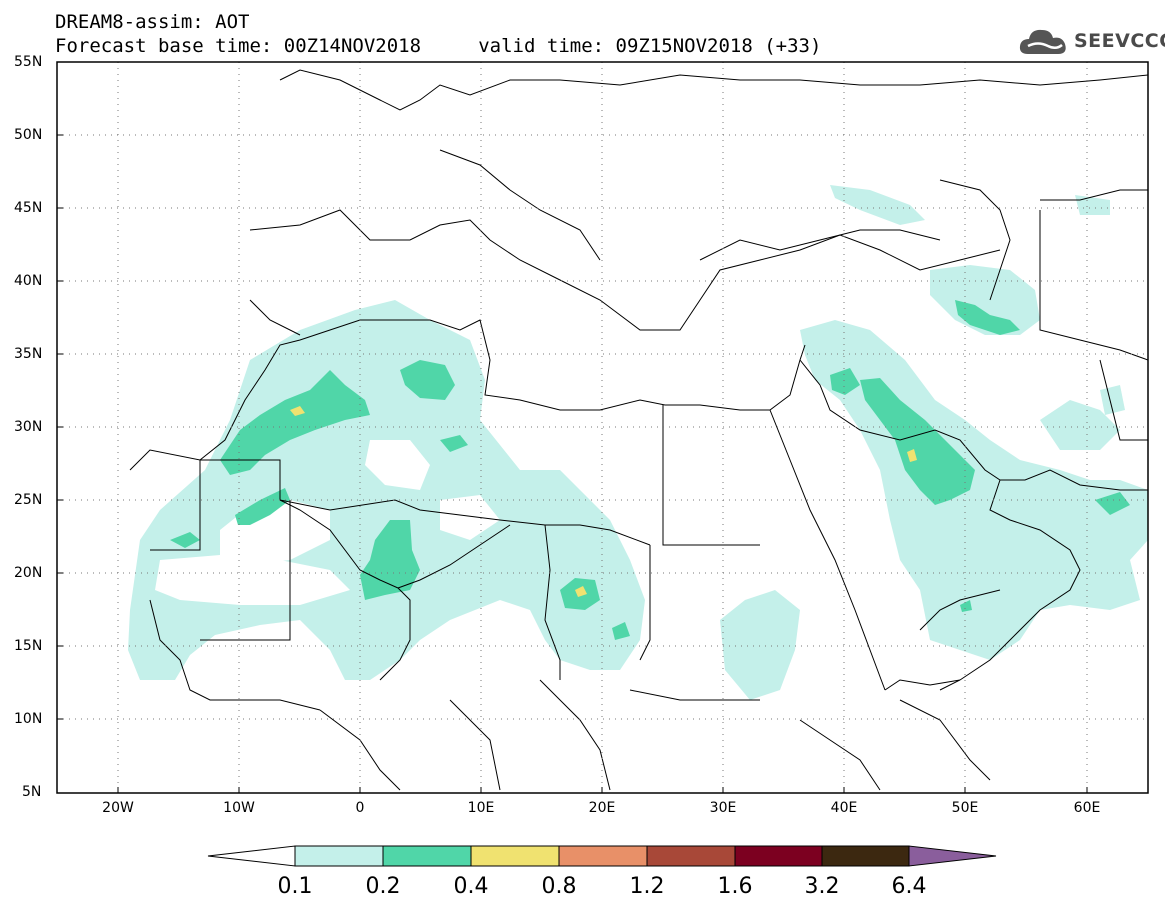 Image resolution: width=1165 pixels, height=905 pixels. I want to click on lat-label-45n: 45N, so click(28, 208).